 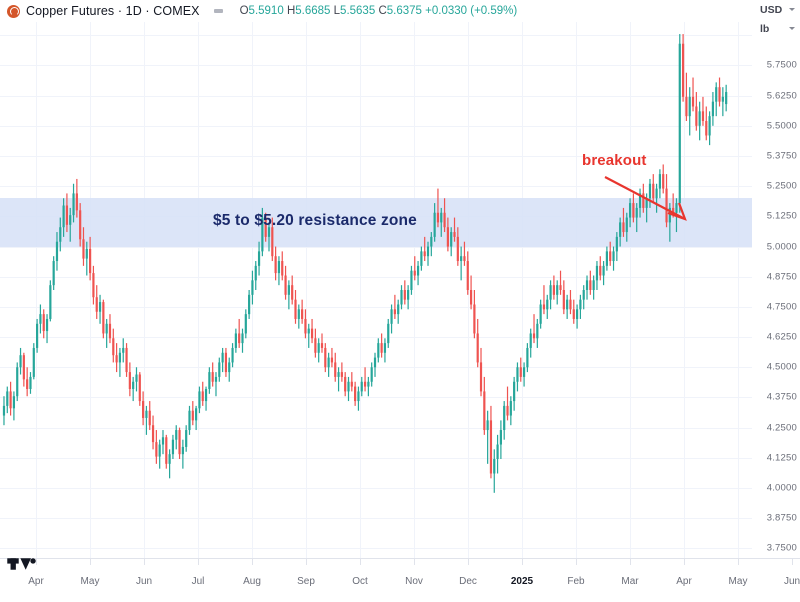 I want to click on resistance-zone-label: $5 to $5.20 resistance zone, so click(x=315, y=221).